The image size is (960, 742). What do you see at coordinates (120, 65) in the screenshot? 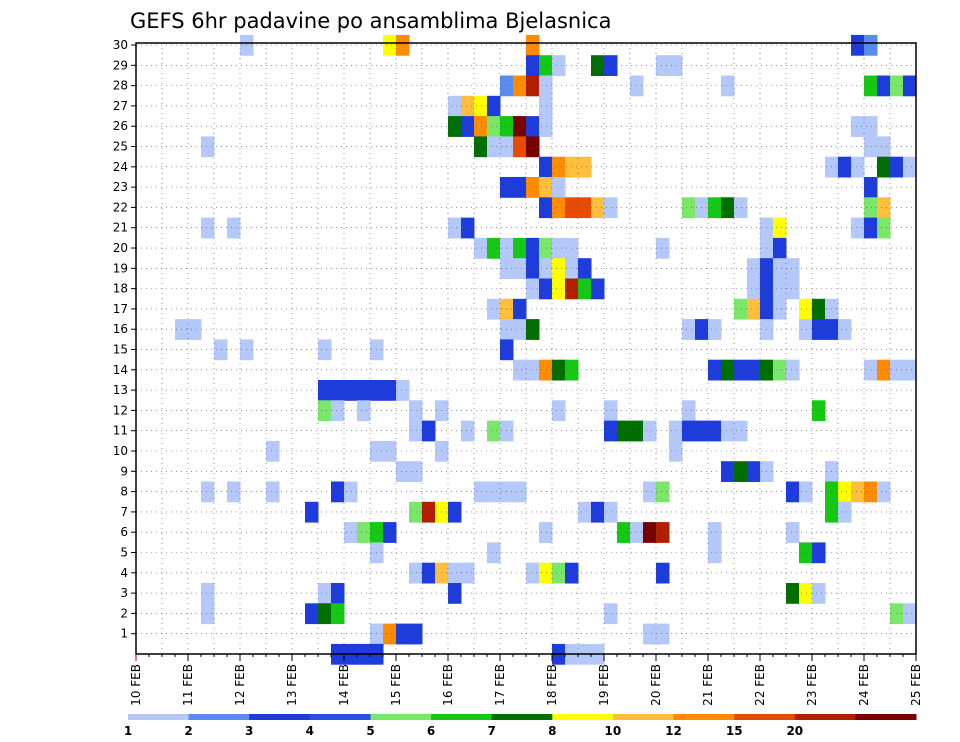
I see `y-tick-label: 29` at bounding box center [120, 65].